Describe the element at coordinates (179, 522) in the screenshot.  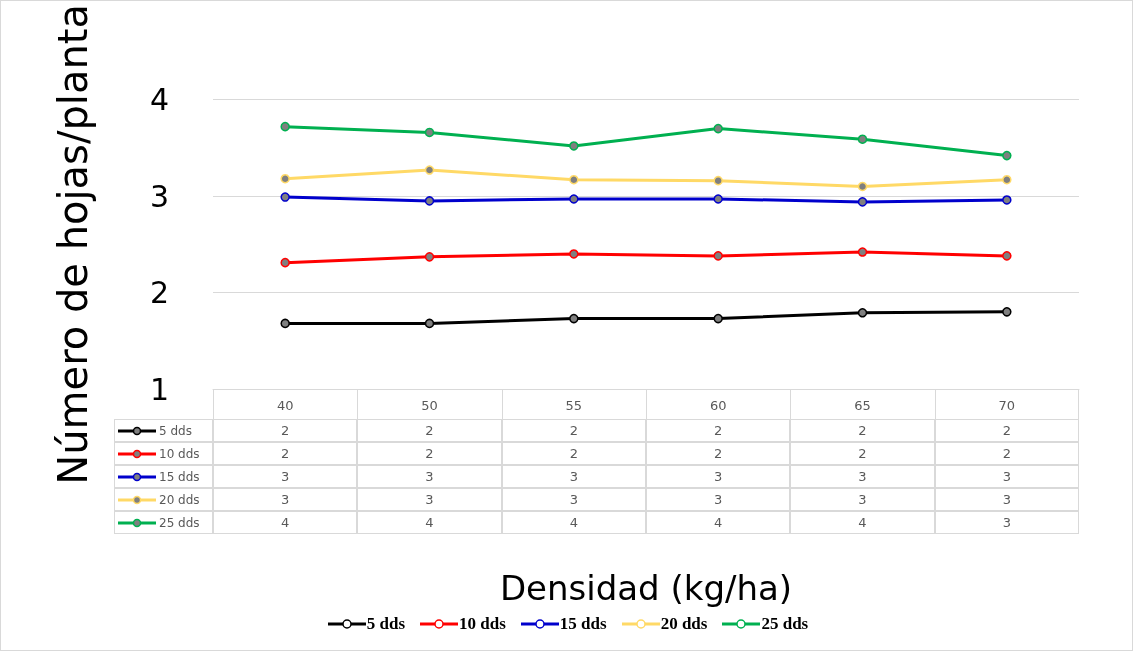
I see `legend-label: 25 dds` at that location.